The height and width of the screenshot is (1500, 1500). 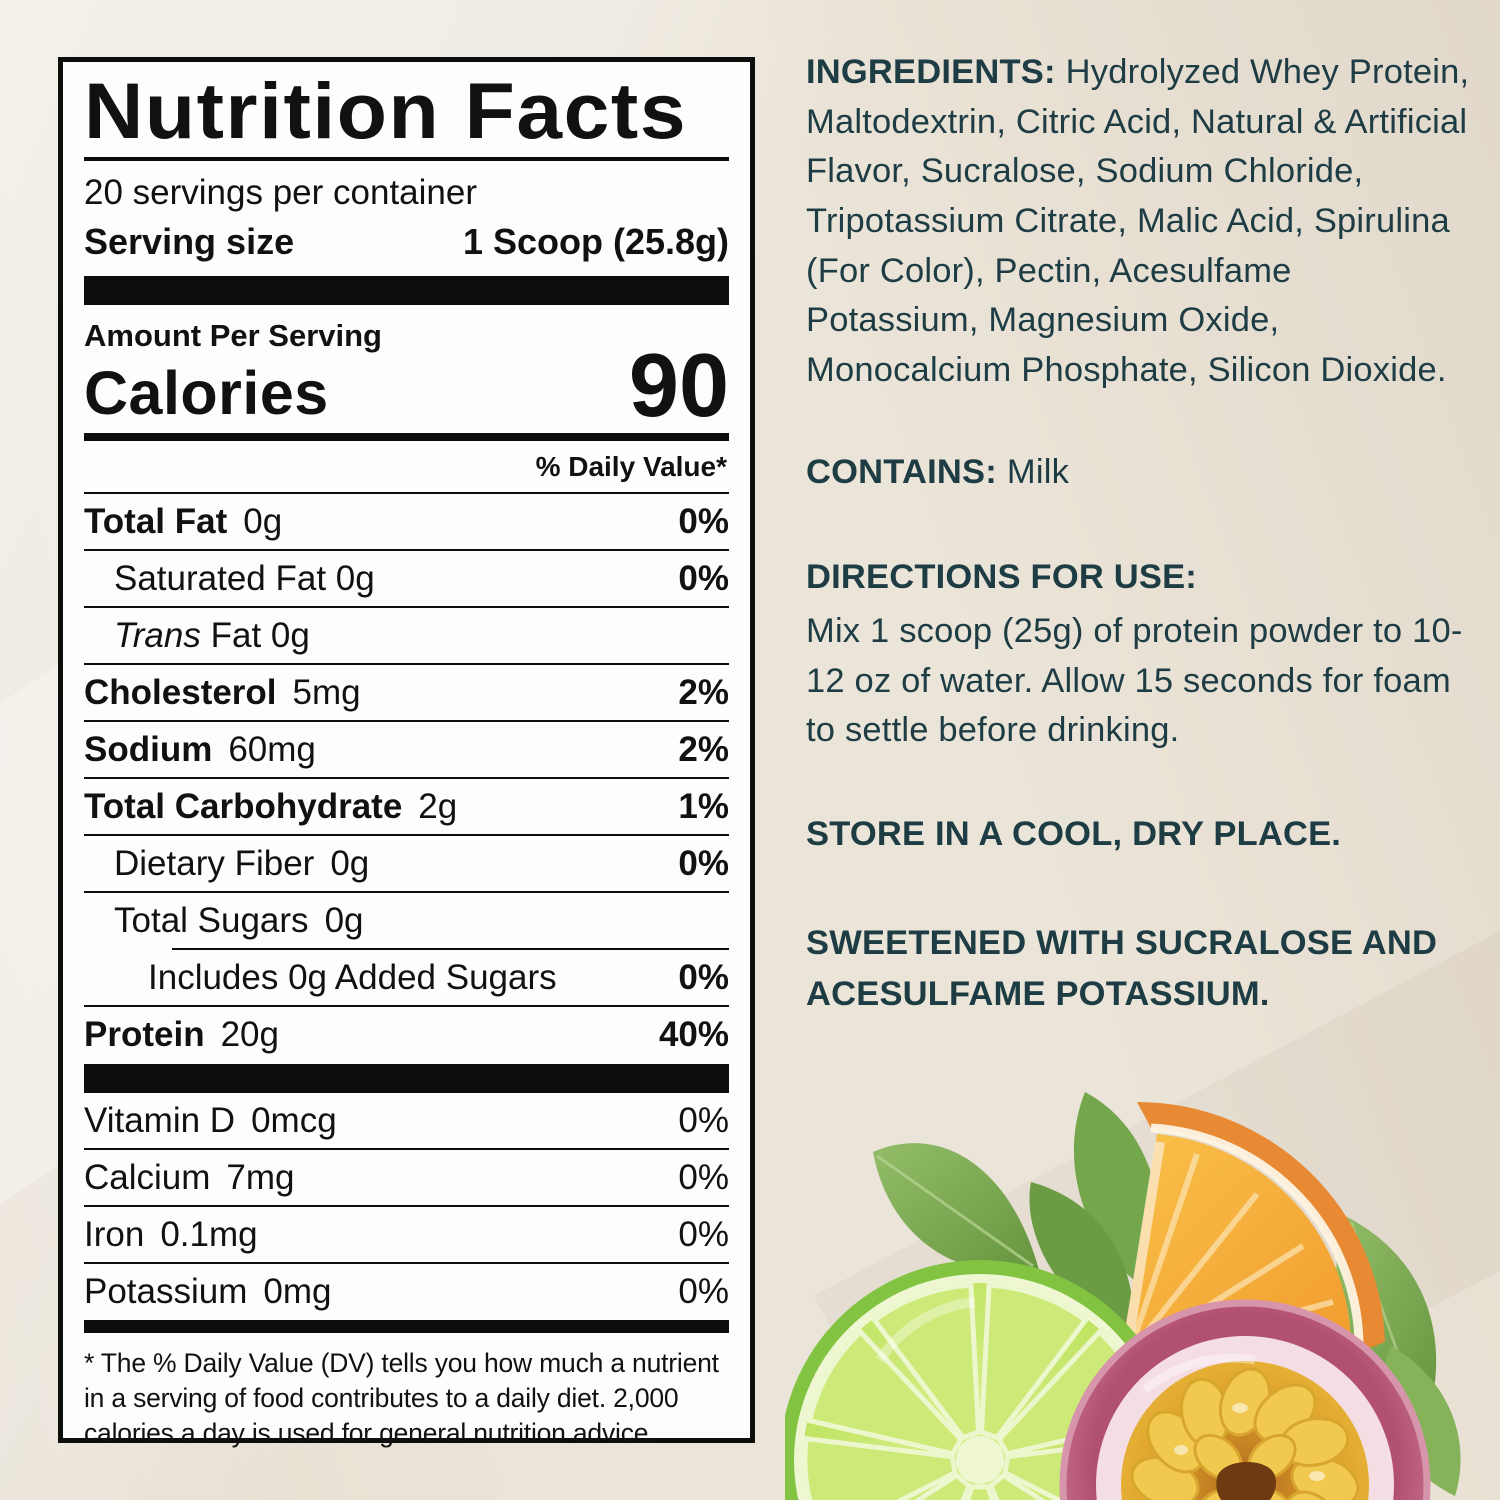 What do you see at coordinates (406, 692) in the screenshot?
I see `nutrient-row: Cholesterol 5mg 2%` at bounding box center [406, 692].